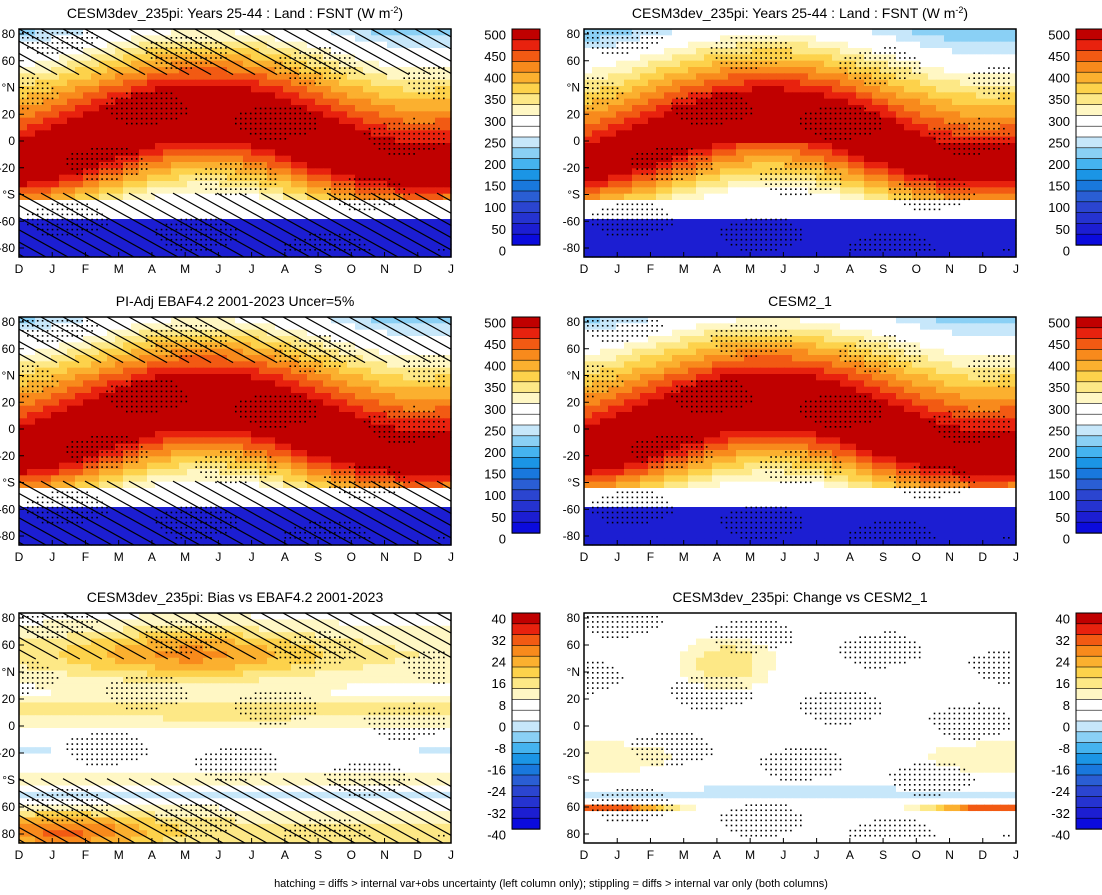 The height and width of the screenshot is (895, 1102). I want to click on colorbar-swatch, so click(526, 153).